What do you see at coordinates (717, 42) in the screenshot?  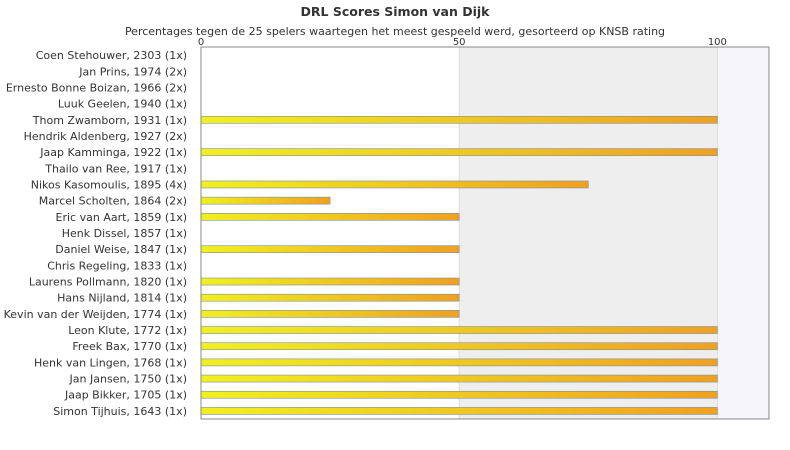 I see `x-tick-label: 100` at bounding box center [717, 42].